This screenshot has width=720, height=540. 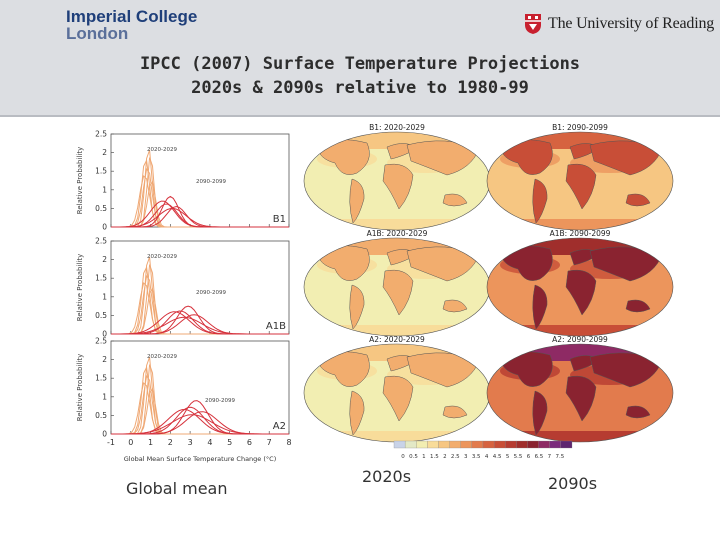 I want to click on colorbar-tick-label: 5.5, so click(x=518, y=457).